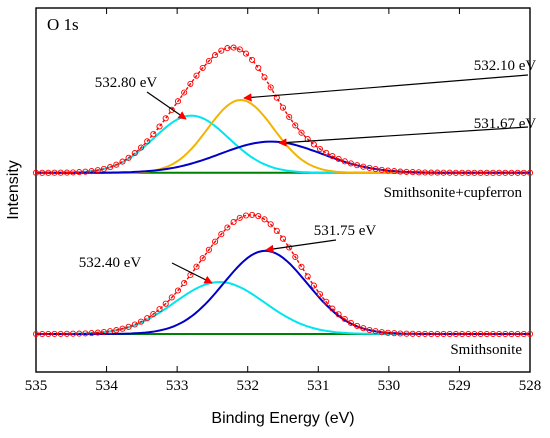 The image size is (550, 438). I want to click on x-axis-title: Binding Energy (eV), so click(282, 418).